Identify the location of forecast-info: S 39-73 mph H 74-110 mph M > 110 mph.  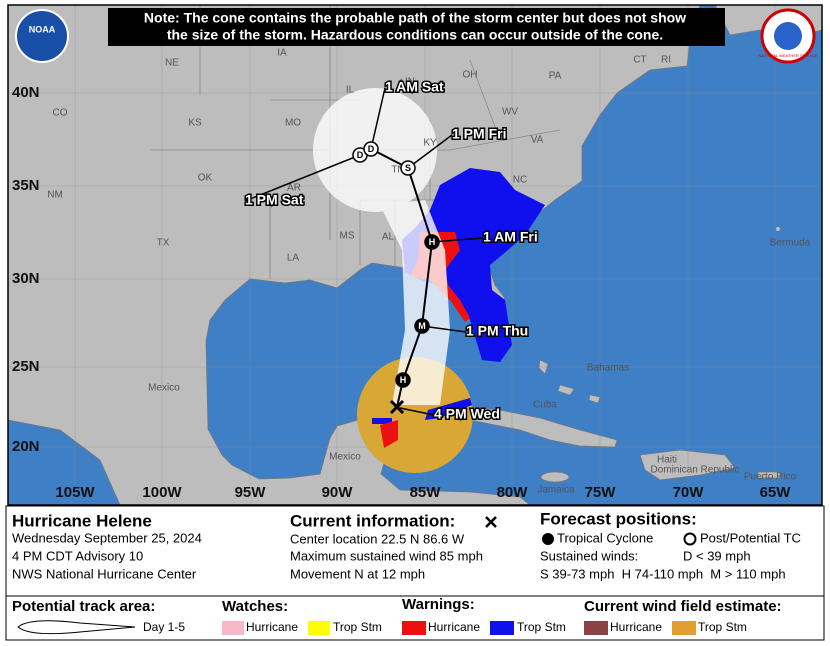
(663, 573).